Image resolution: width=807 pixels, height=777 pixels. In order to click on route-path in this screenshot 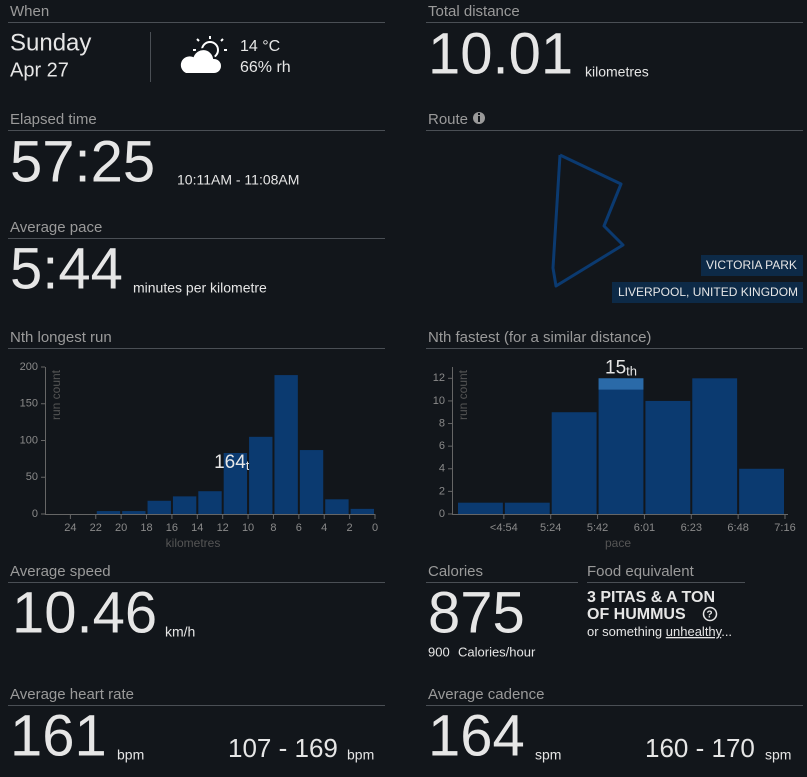, I will do `click(588, 220)`.